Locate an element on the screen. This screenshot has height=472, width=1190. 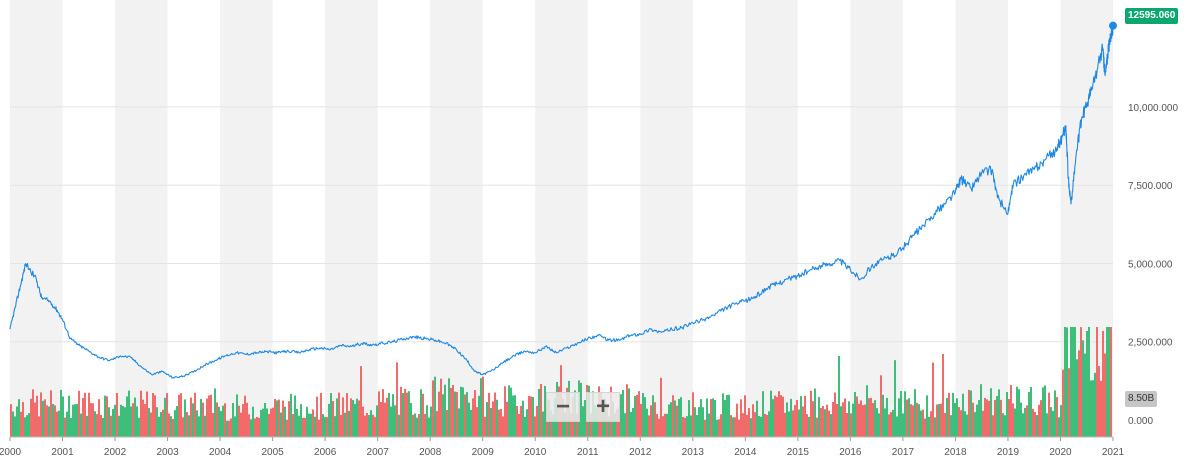
y-tick-label: 5,000.000 is located at coordinates (1150, 264).